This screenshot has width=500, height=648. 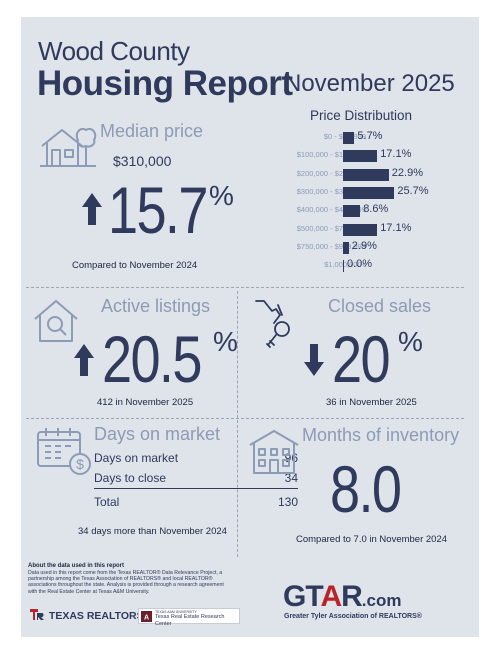 What do you see at coordinates (114, 51) in the screenshot?
I see `report-title-county: Wood County` at bounding box center [114, 51].